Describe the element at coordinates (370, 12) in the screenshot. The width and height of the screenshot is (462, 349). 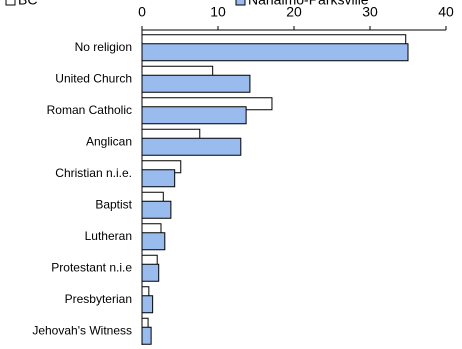
I see `x-tick-label: 30` at that location.